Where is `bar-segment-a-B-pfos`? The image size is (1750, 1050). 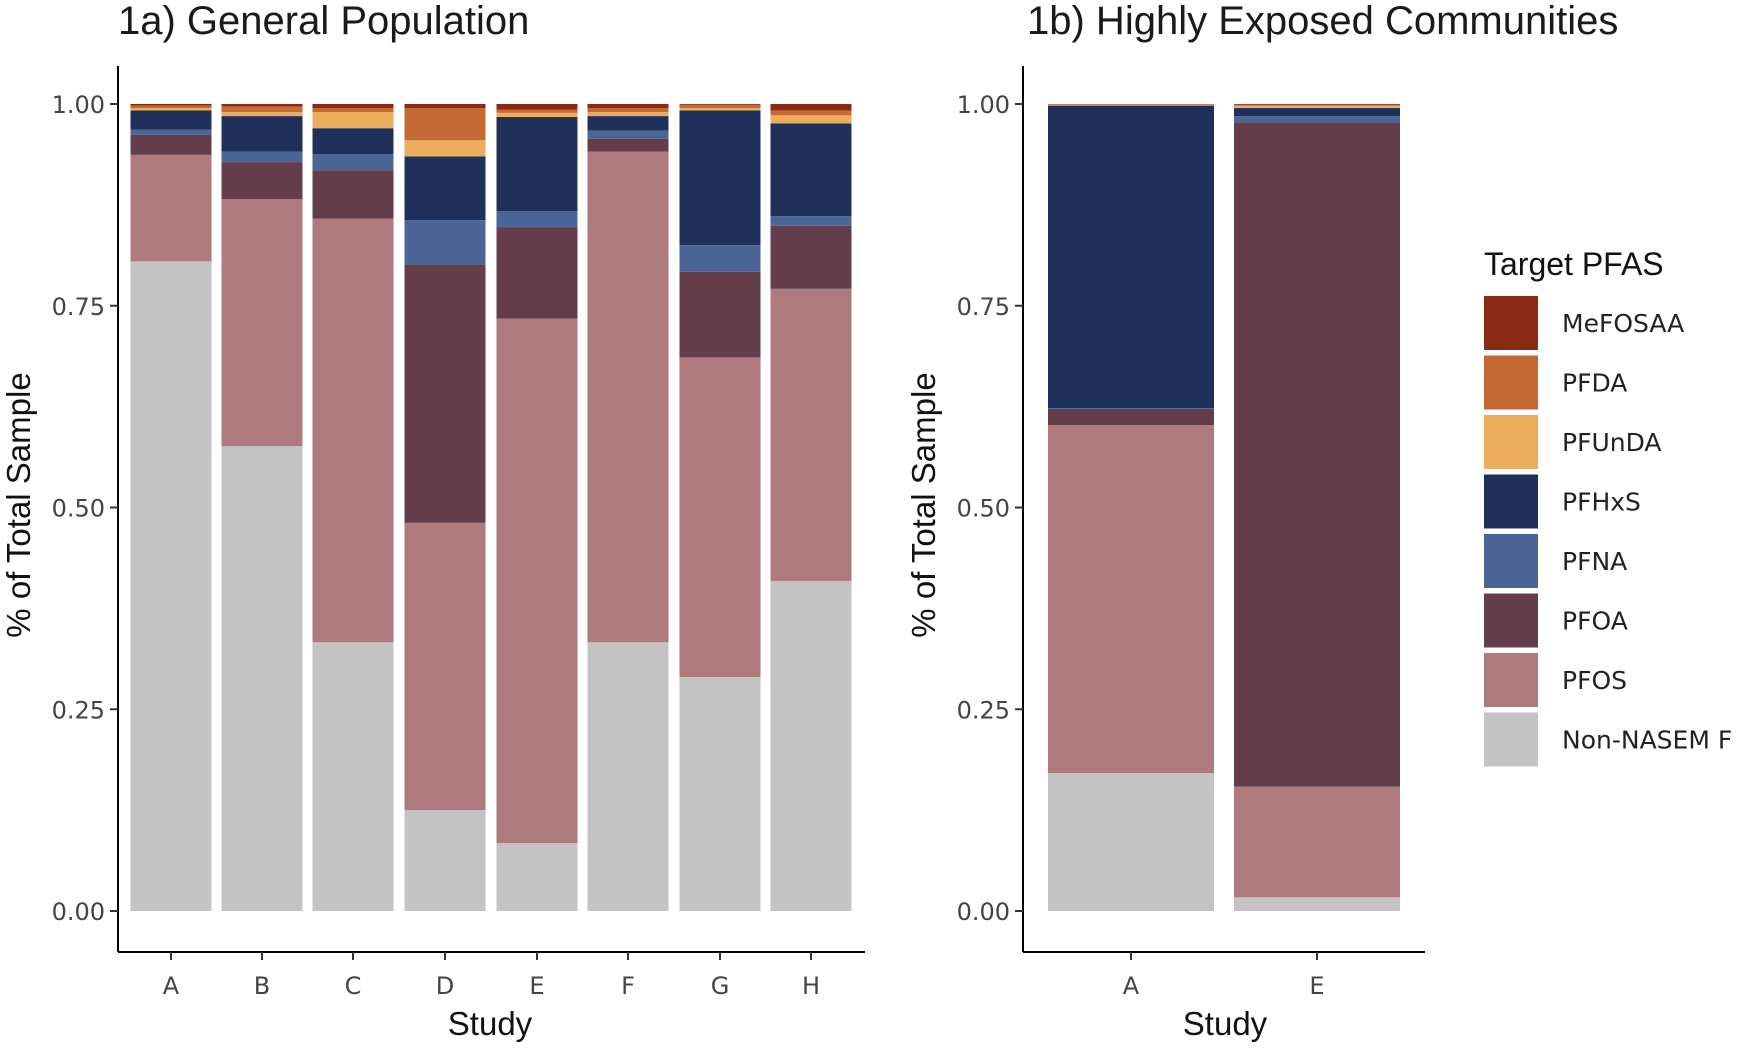
bar-segment-a-B-pfos is located at coordinates (262, 323).